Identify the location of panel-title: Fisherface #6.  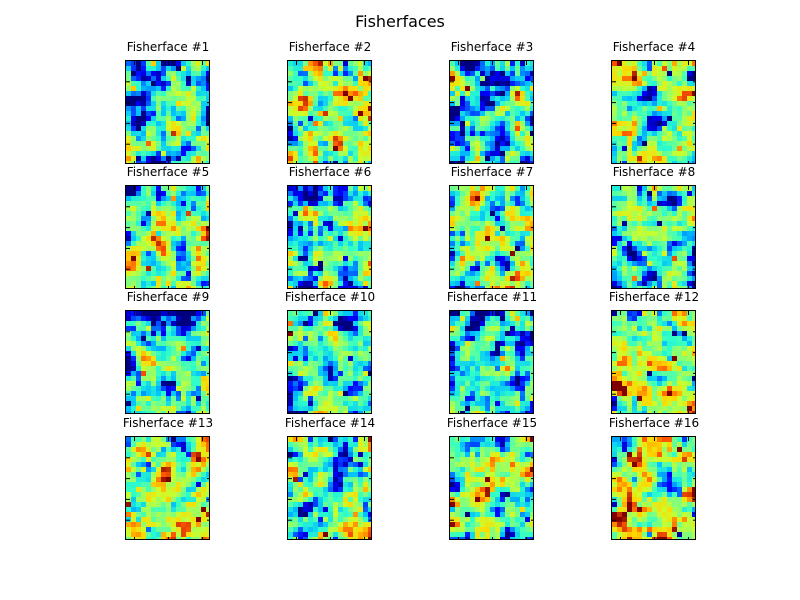
(330, 172).